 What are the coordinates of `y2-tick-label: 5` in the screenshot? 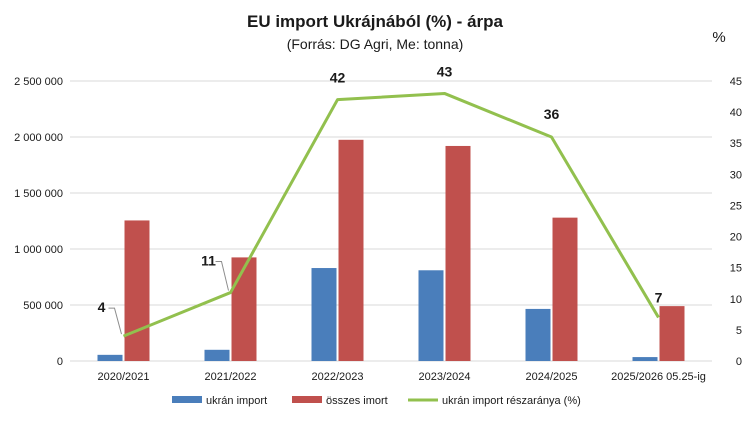 It's located at (739, 331).